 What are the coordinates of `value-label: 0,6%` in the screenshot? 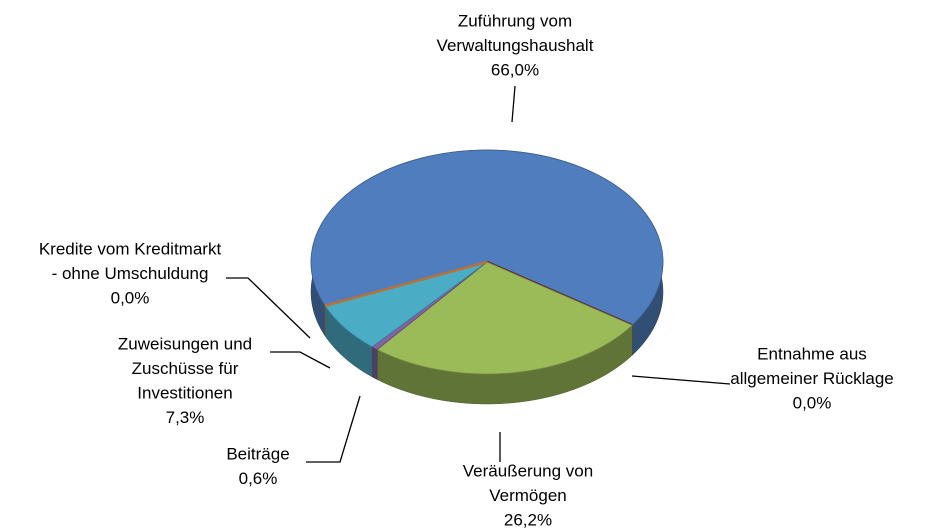 It's located at (258, 478).